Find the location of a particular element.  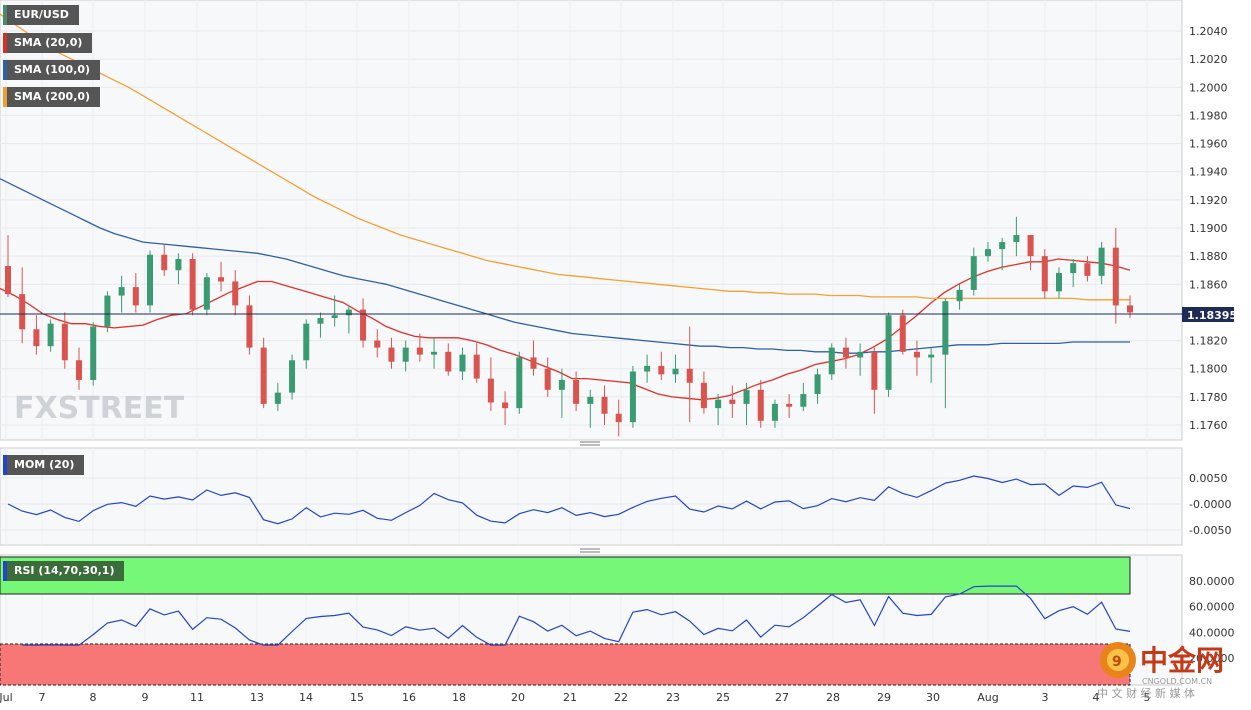

current-price-tag is located at coordinates (1208, 314).